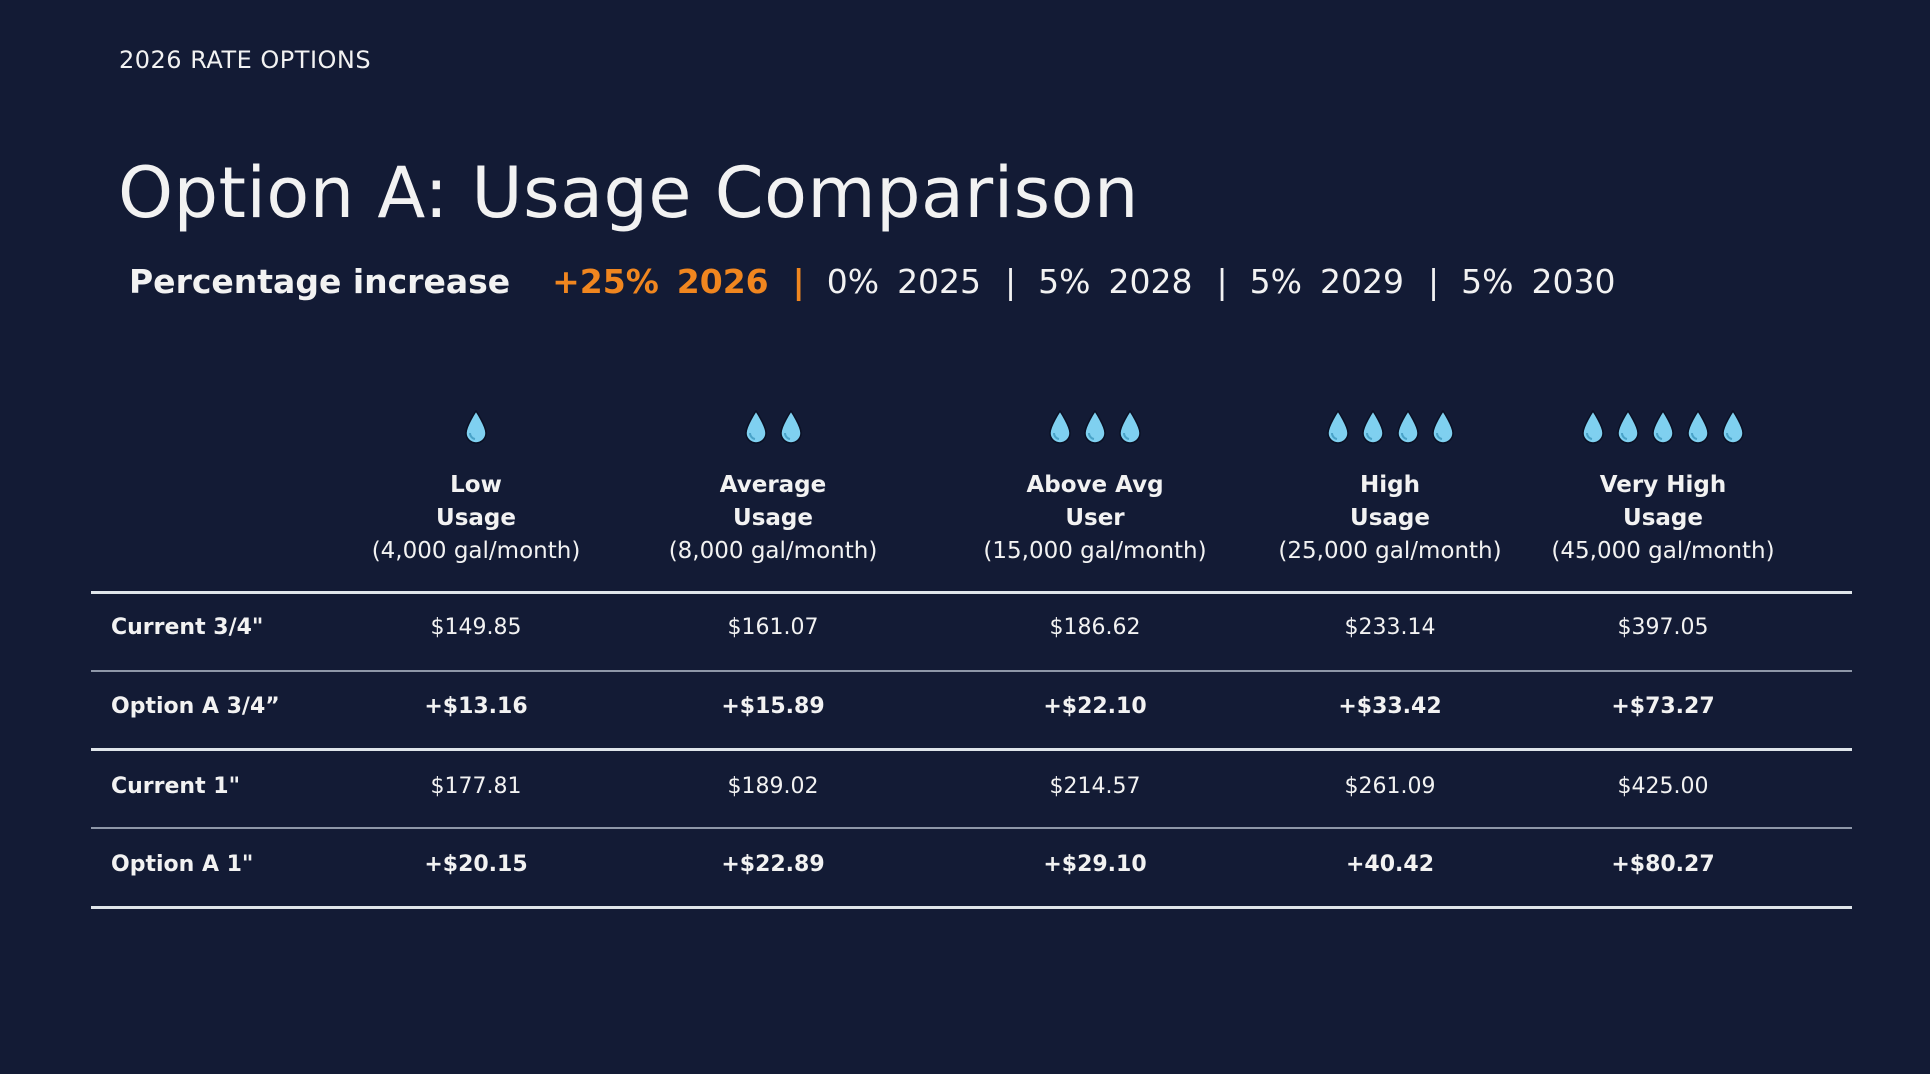 The width and height of the screenshot is (1930, 1074). What do you see at coordinates (628, 193) in the screenshot?
I see `page-title: Option A: Usage Comparison` at bounding box center [628, 193].